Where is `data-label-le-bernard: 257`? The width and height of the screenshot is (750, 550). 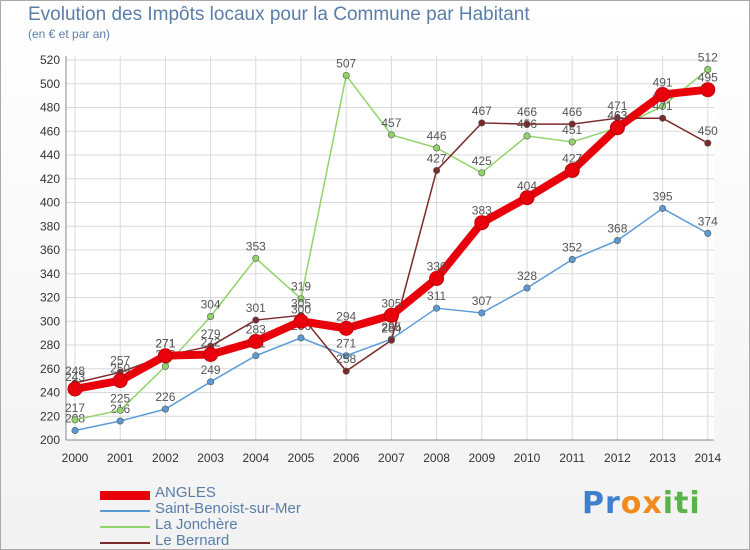 data-label-le-bernard: 257 is located at coordinates (120, 360).